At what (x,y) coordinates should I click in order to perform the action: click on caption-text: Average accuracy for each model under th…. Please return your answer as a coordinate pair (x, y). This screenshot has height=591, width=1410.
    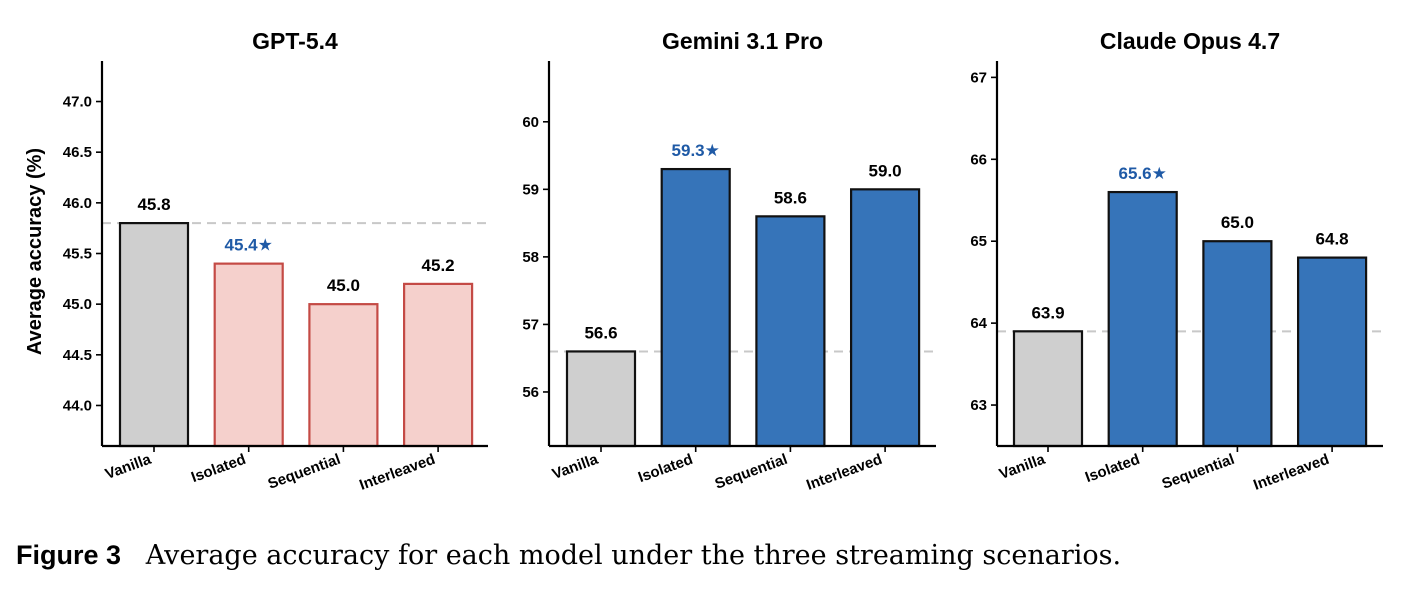
    Looking at the image, I should click on (633, 555).